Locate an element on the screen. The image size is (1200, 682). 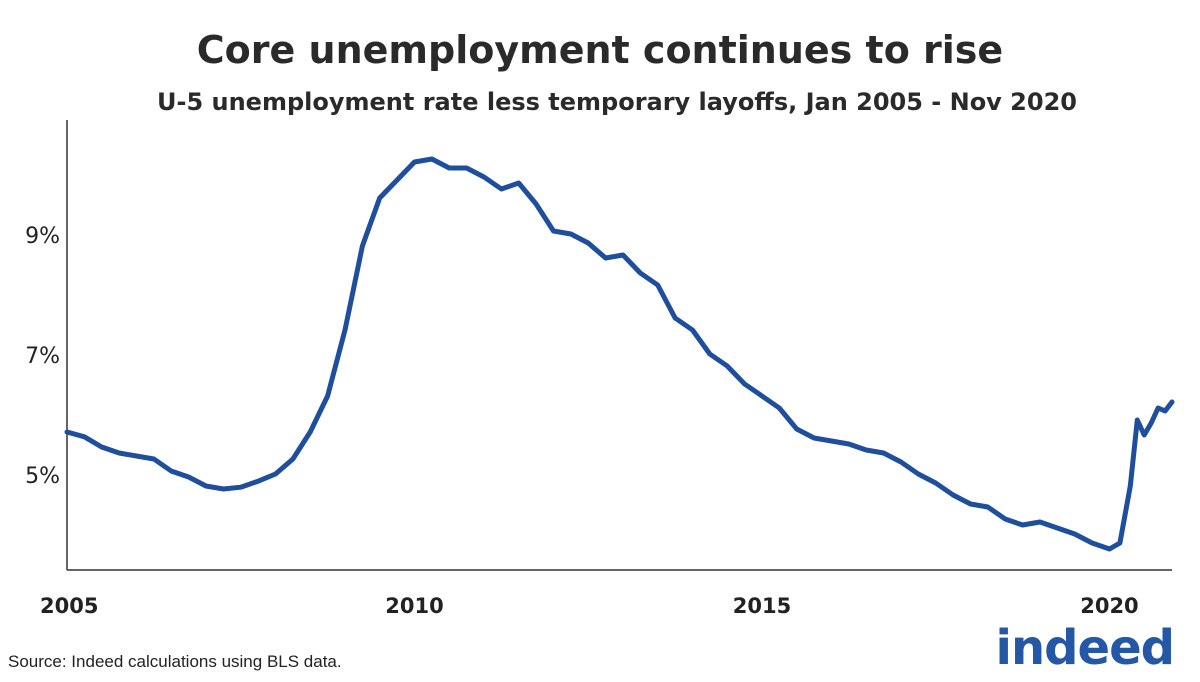
x-tick-label: 2010 is located at coordinates (414, 606).